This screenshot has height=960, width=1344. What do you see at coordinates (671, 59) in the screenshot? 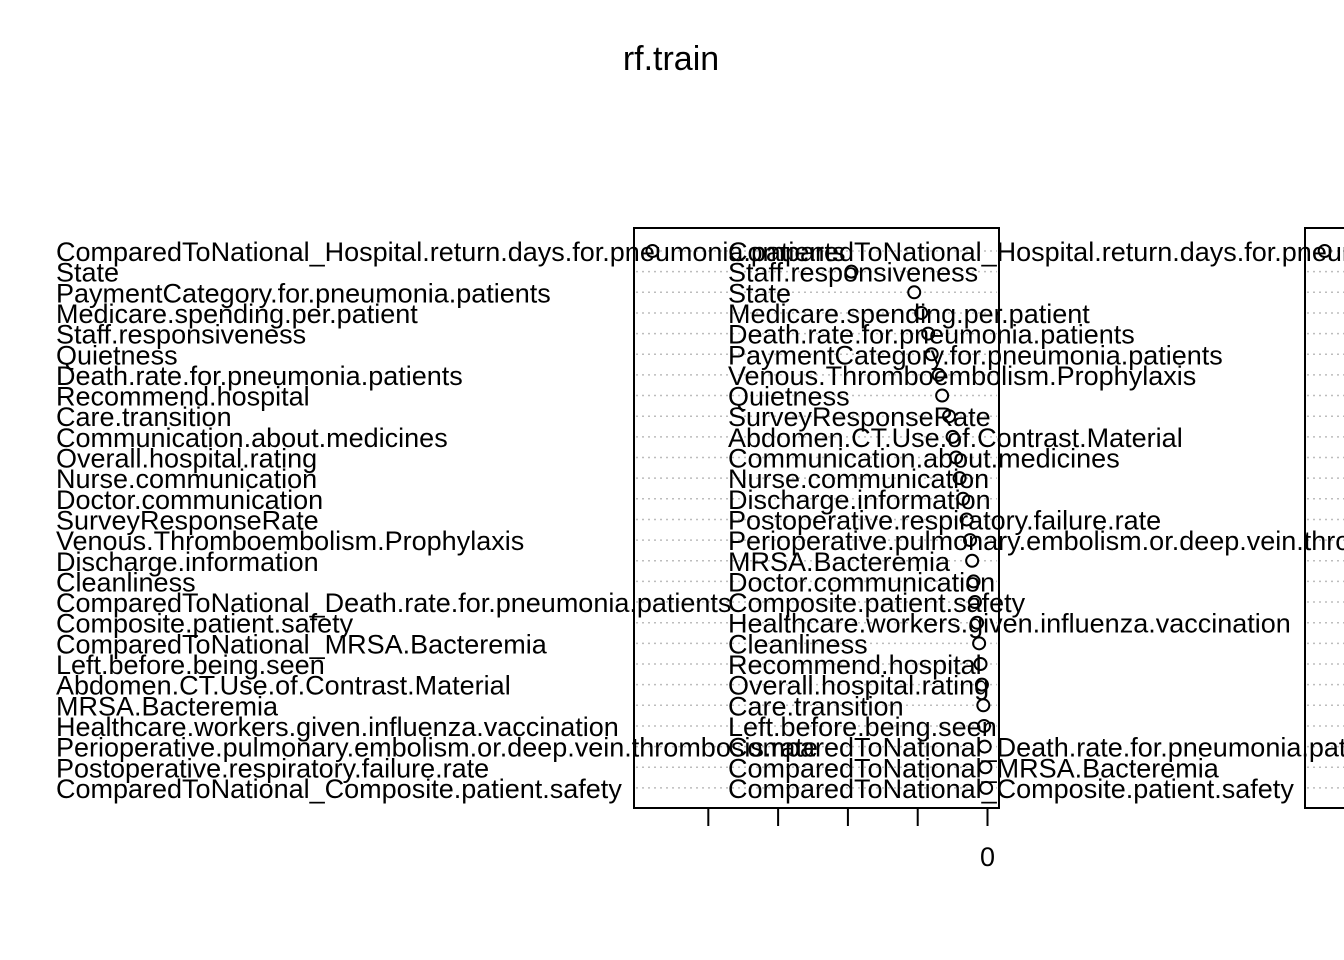
I see `chart-title: rf.train` at bounding box center [671, 59].